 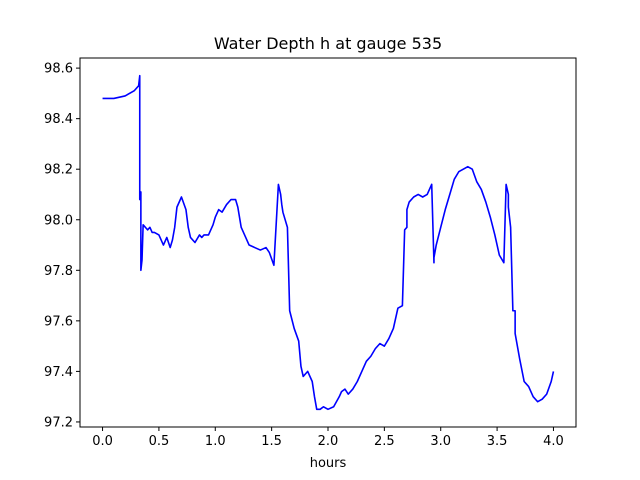 What do you see at coordinates (58, 271) in the screenshot?
I see `y-tick-label: 97.8` at bounding box center [58, 271].